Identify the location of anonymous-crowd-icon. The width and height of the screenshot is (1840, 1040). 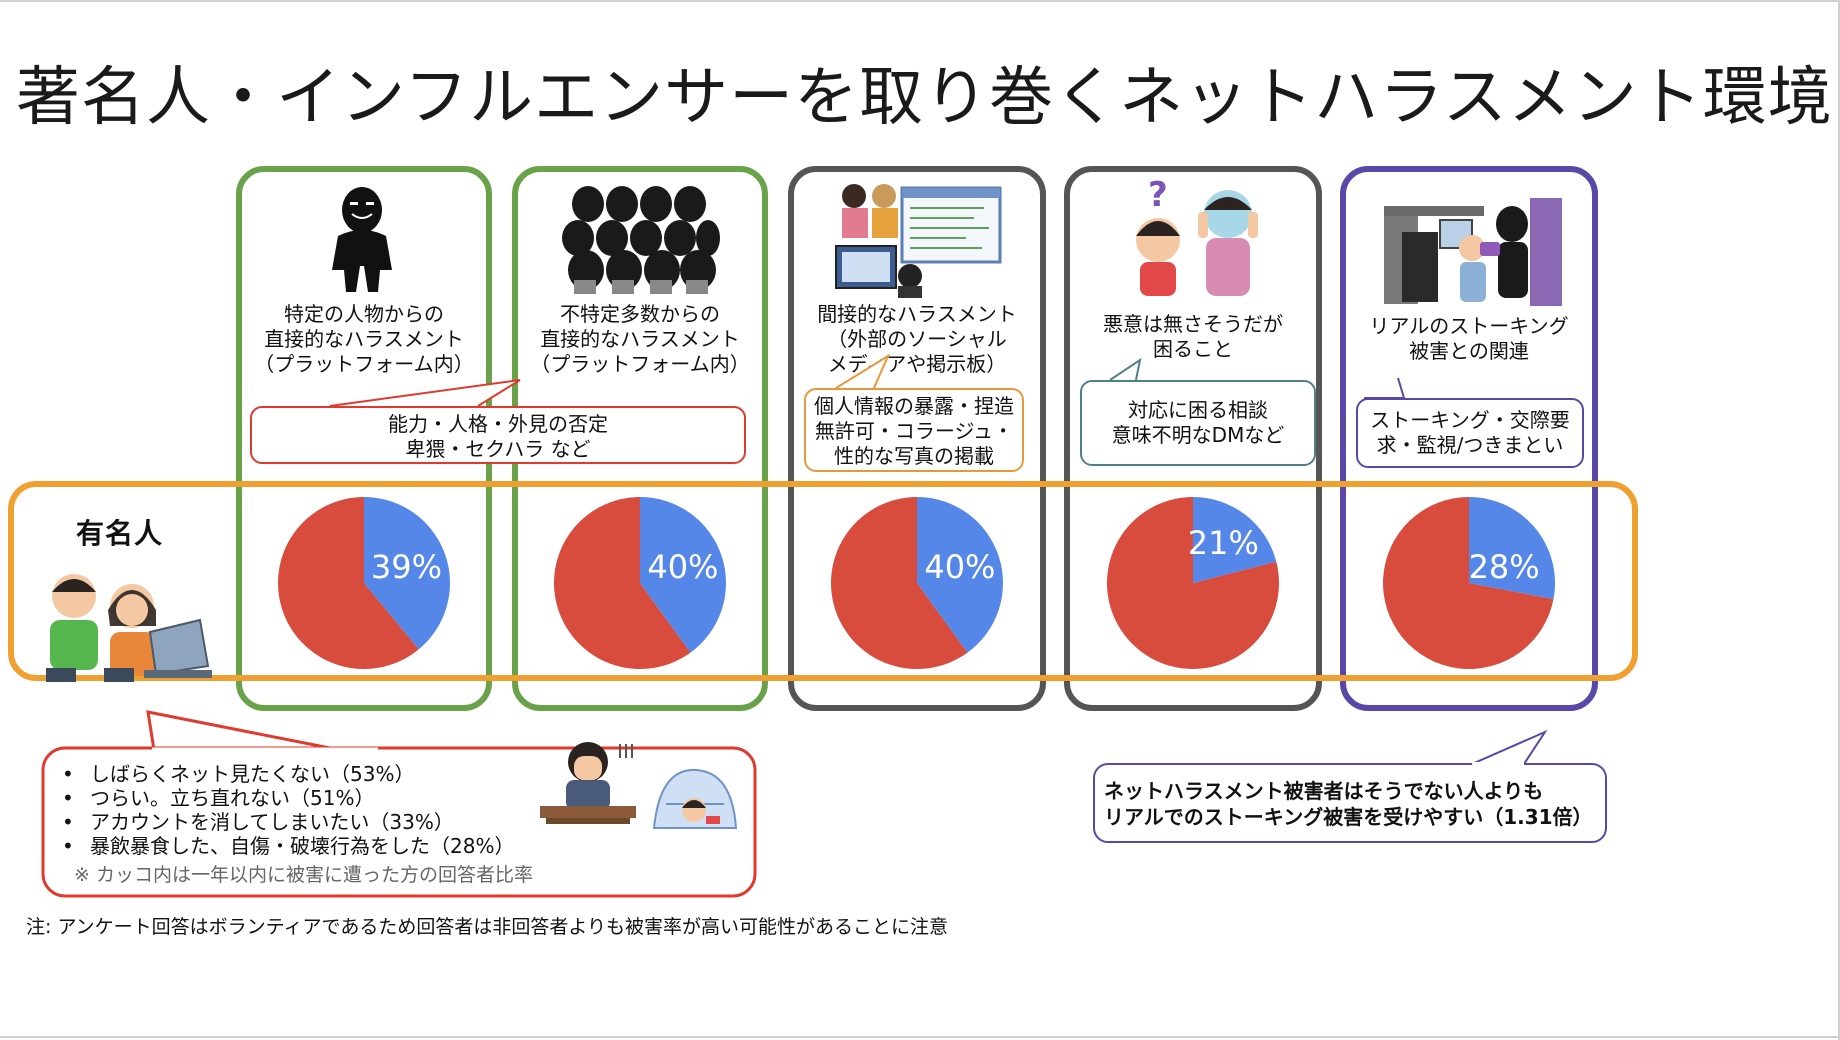
(641, 240).